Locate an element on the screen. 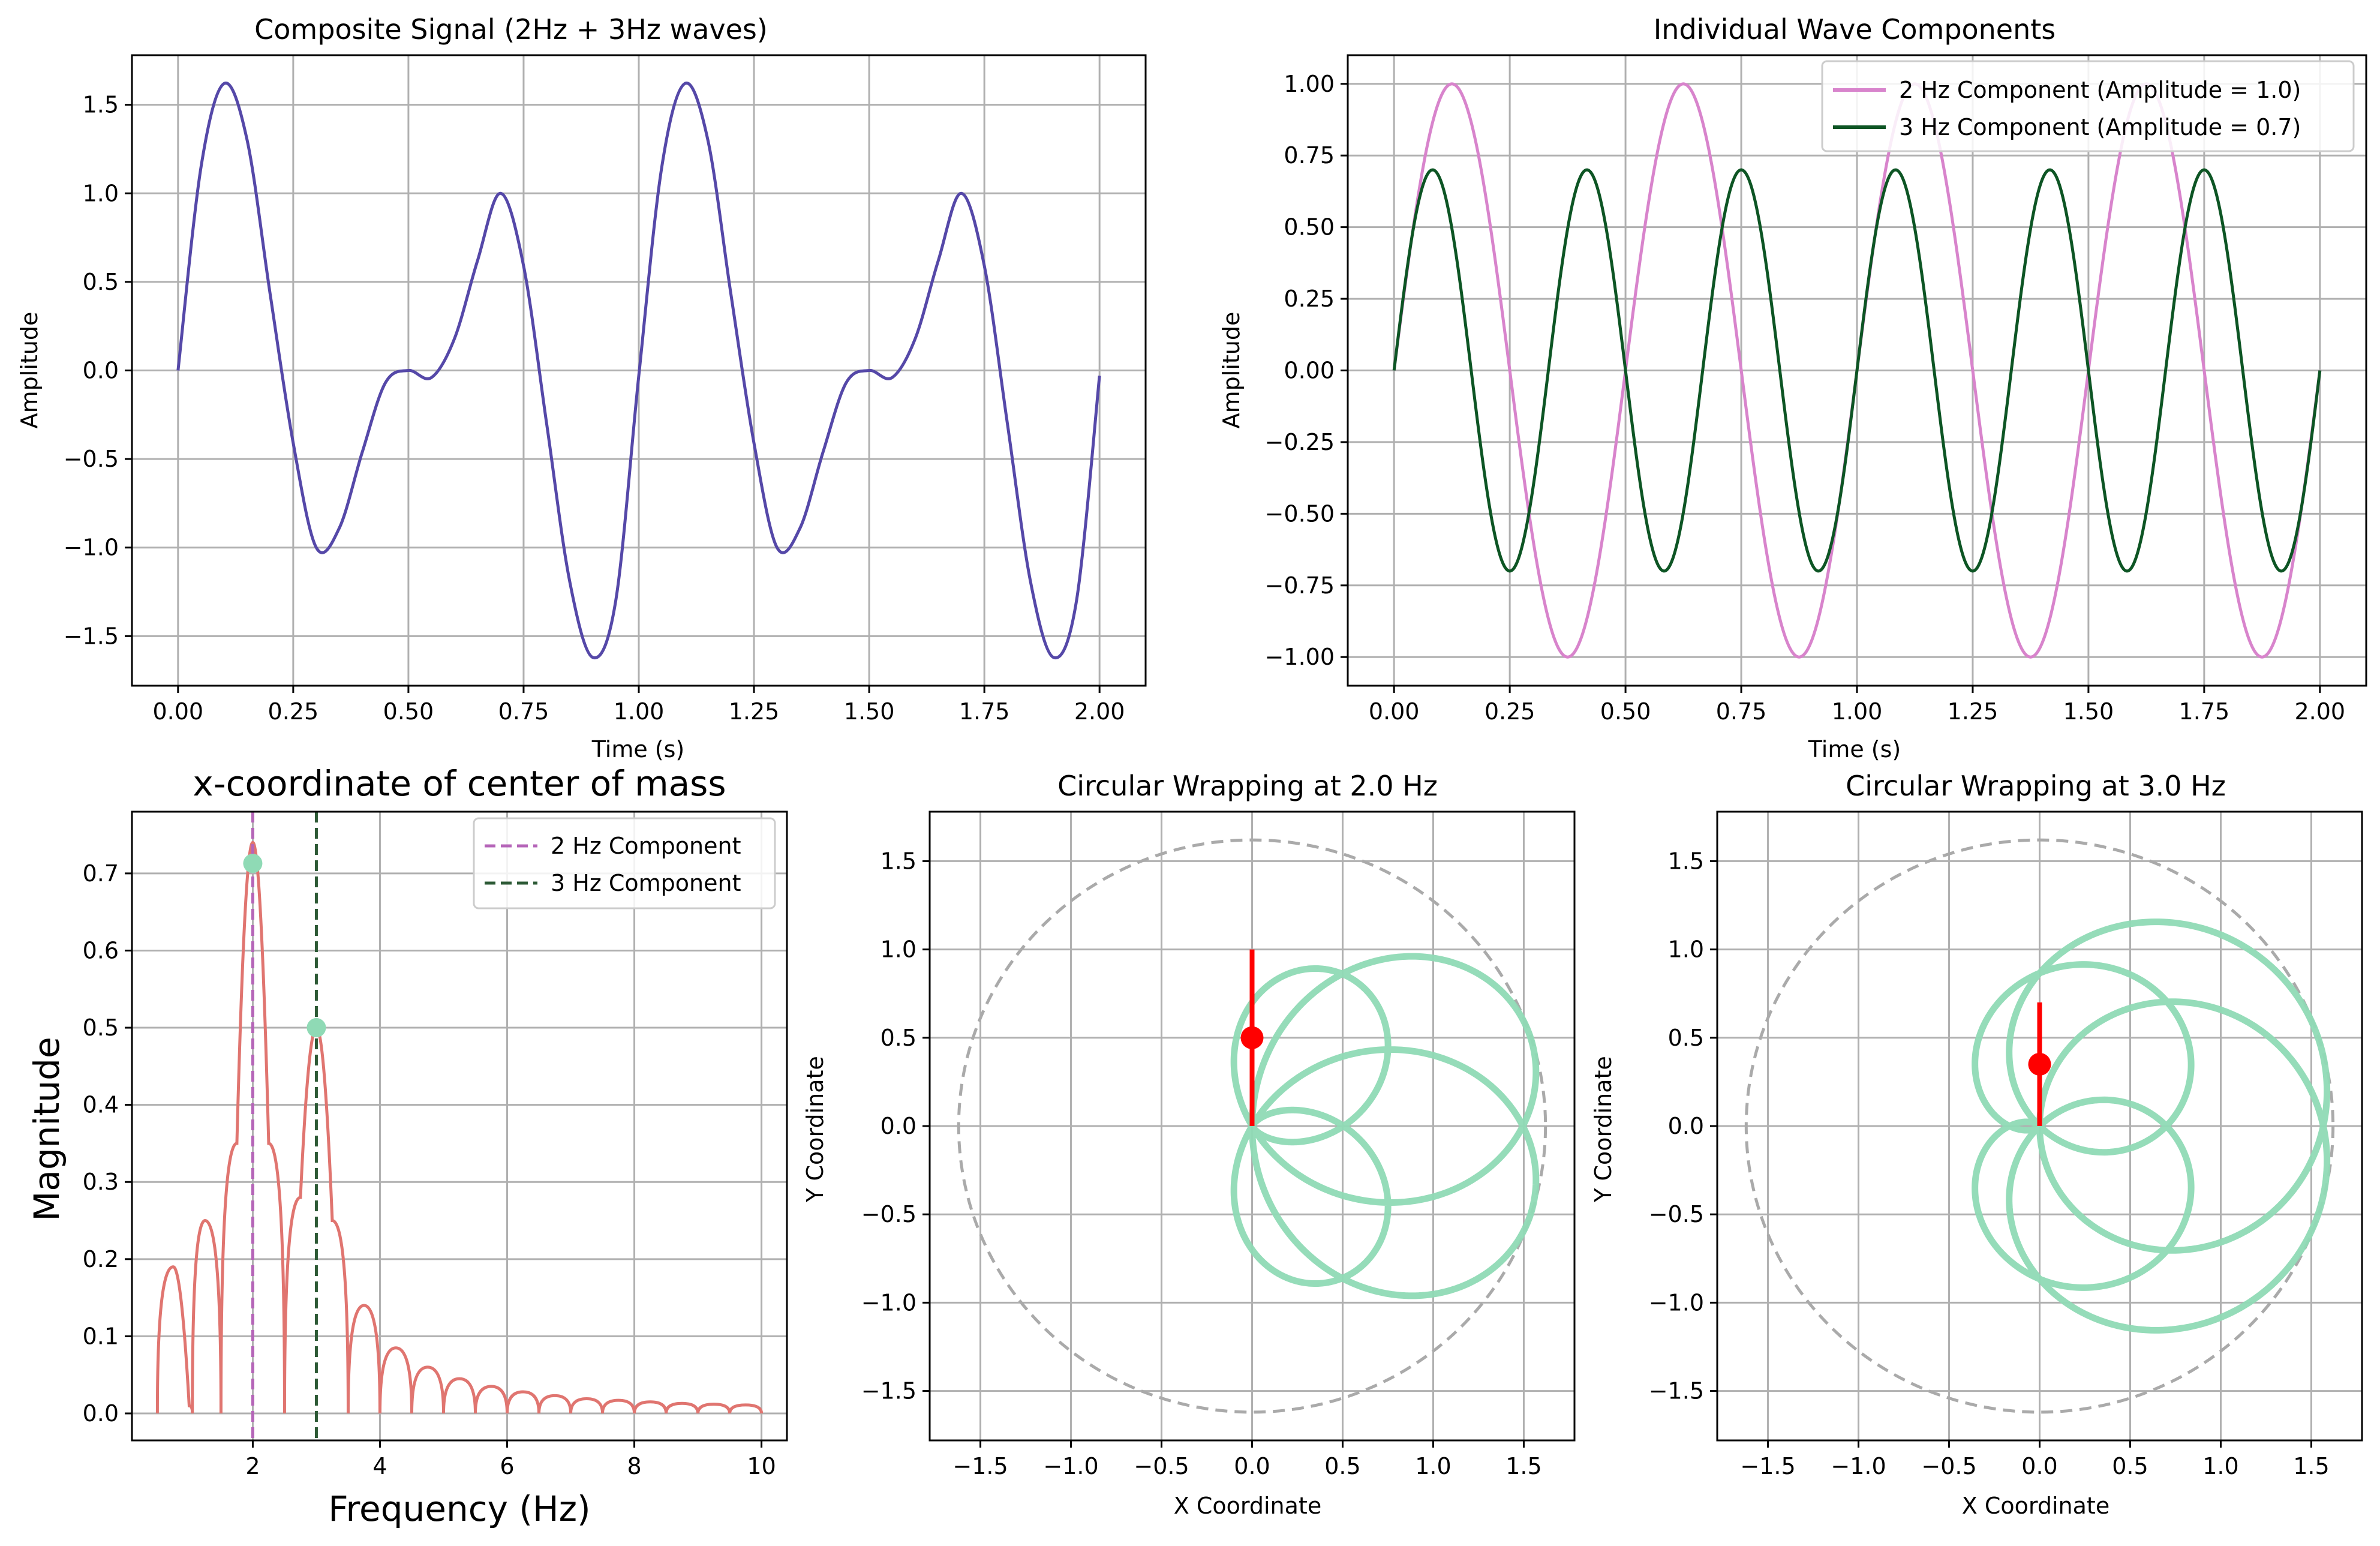  wrap-2hz-ytick-label-2: −0.5 is located at coordinates (889, 1214).